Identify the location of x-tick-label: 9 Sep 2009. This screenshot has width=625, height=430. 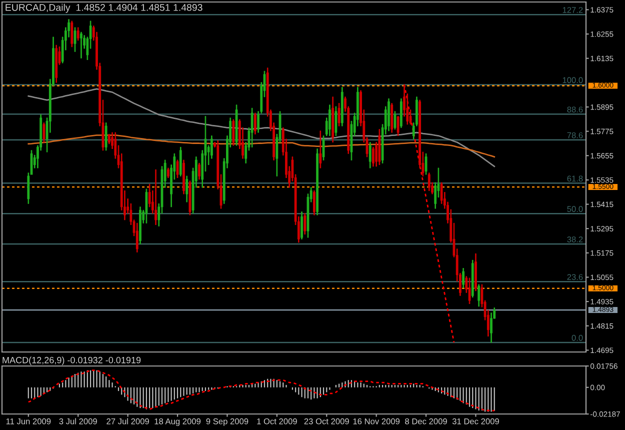
(227, 422).